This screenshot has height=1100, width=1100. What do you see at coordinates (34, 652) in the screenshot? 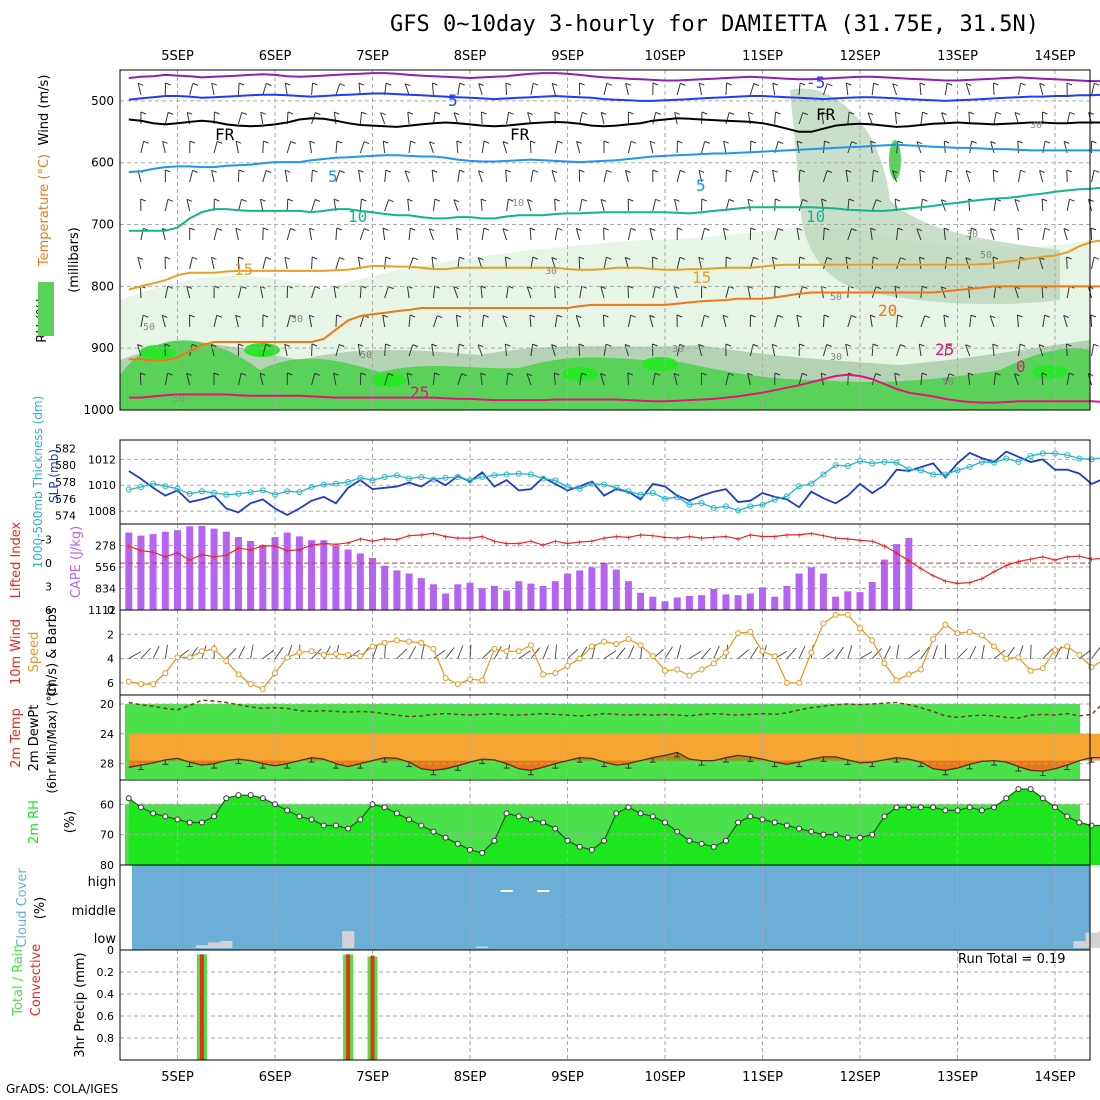
I see `wind10-axis-label-b: Speed` at bounding box center [34, 652].